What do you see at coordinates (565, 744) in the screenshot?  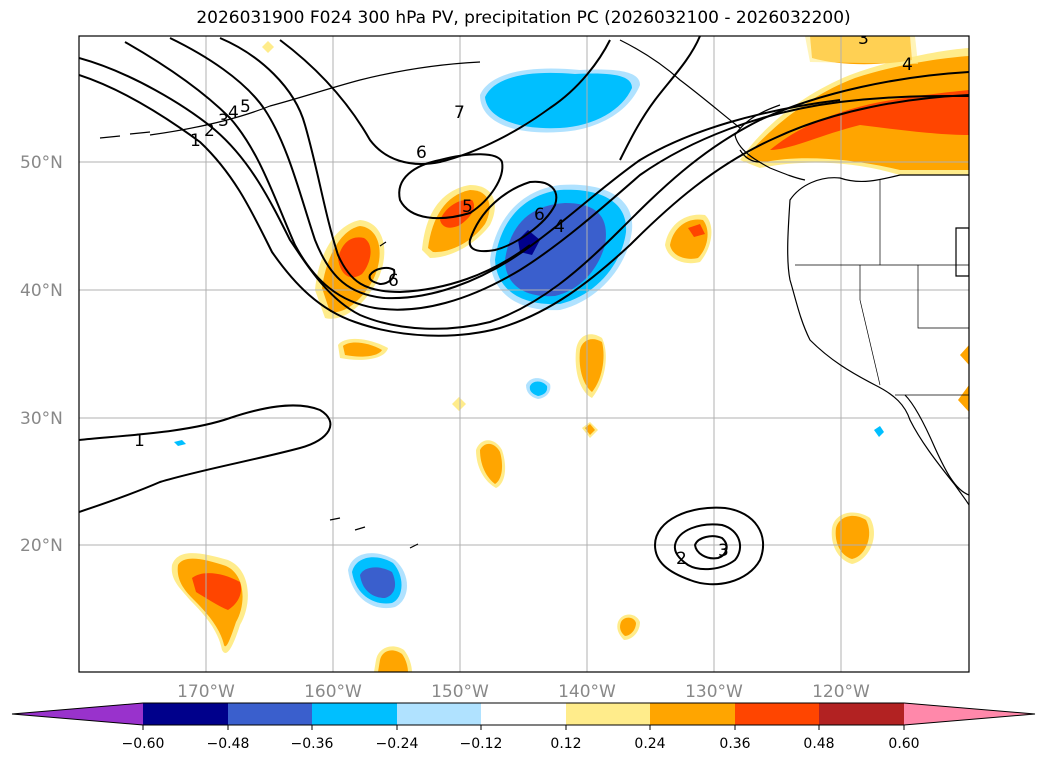 I see `colorbar-tick-label: 0.12` at bounding box center [565, 744].